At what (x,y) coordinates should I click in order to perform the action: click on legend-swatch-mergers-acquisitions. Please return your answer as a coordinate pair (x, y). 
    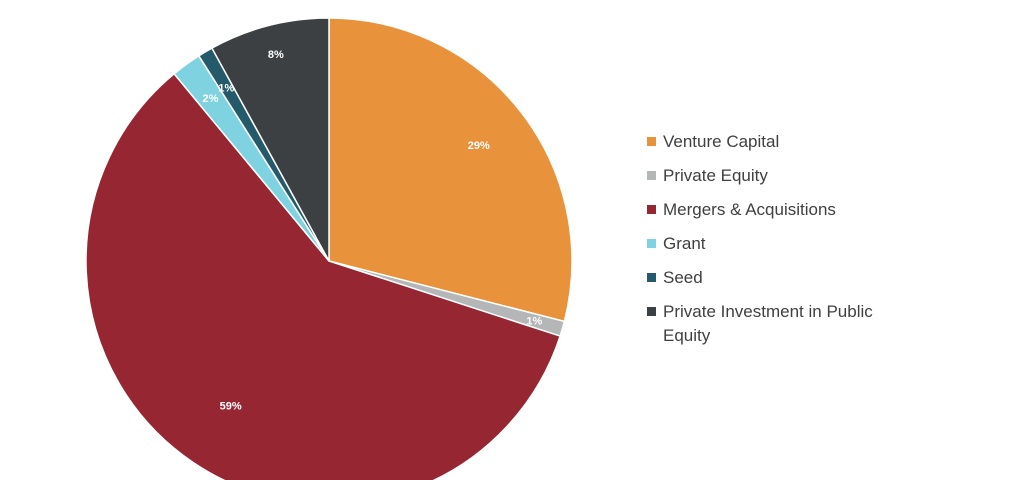
    Looking at the image, I should click on (651, 209).